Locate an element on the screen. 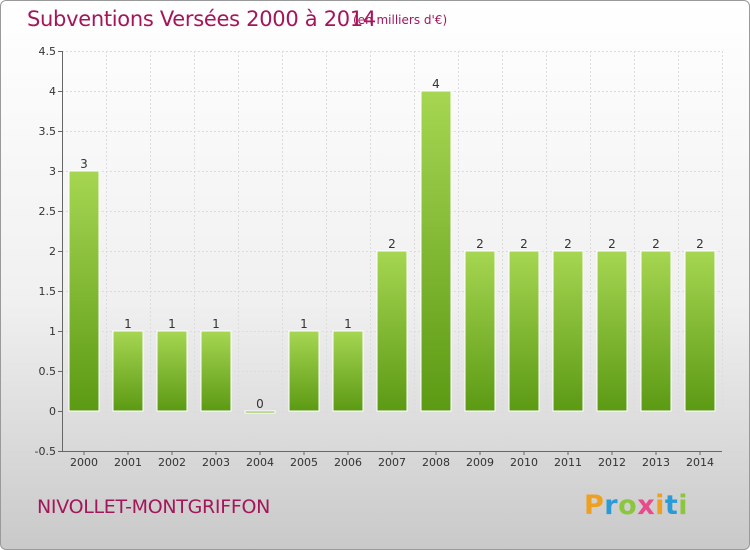 The width and height of the screenshot is (750, 550). value-label: 0 is located at coordinates (260, 404).